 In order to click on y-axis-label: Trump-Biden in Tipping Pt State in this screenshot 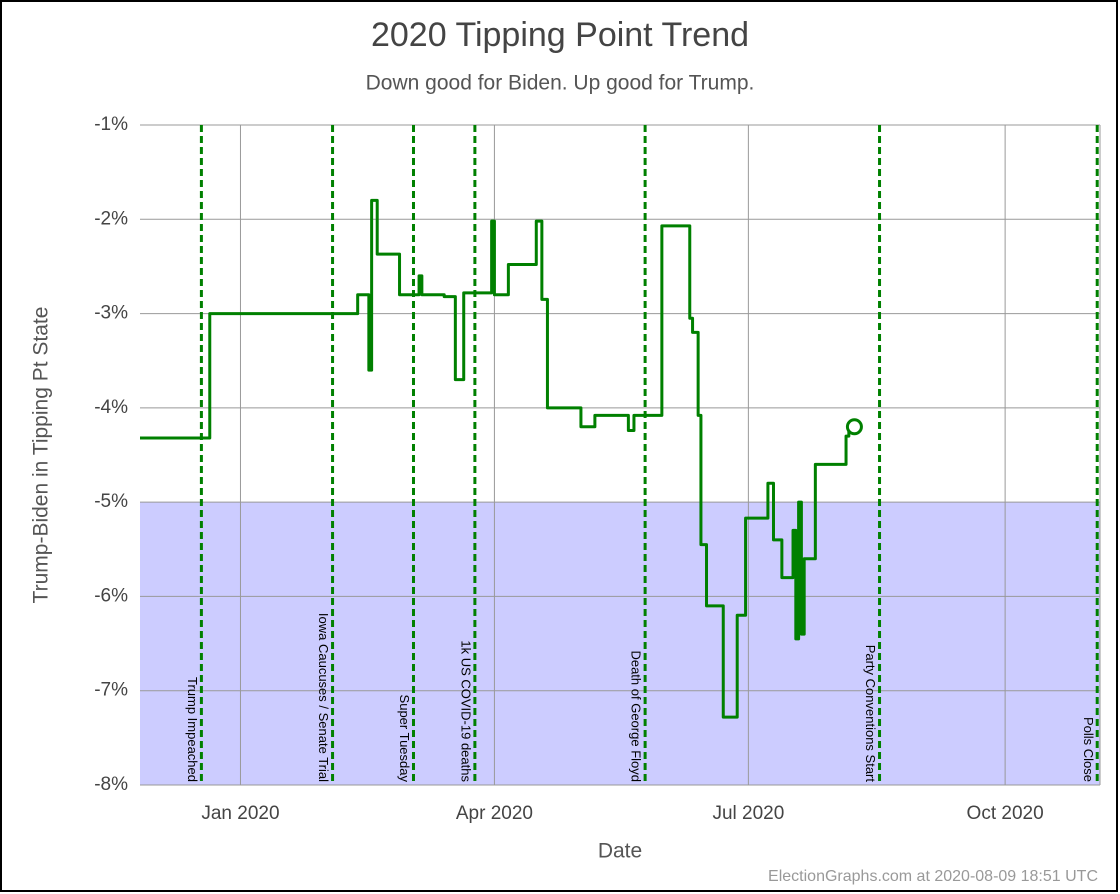, I will do `click(41, 455)`.